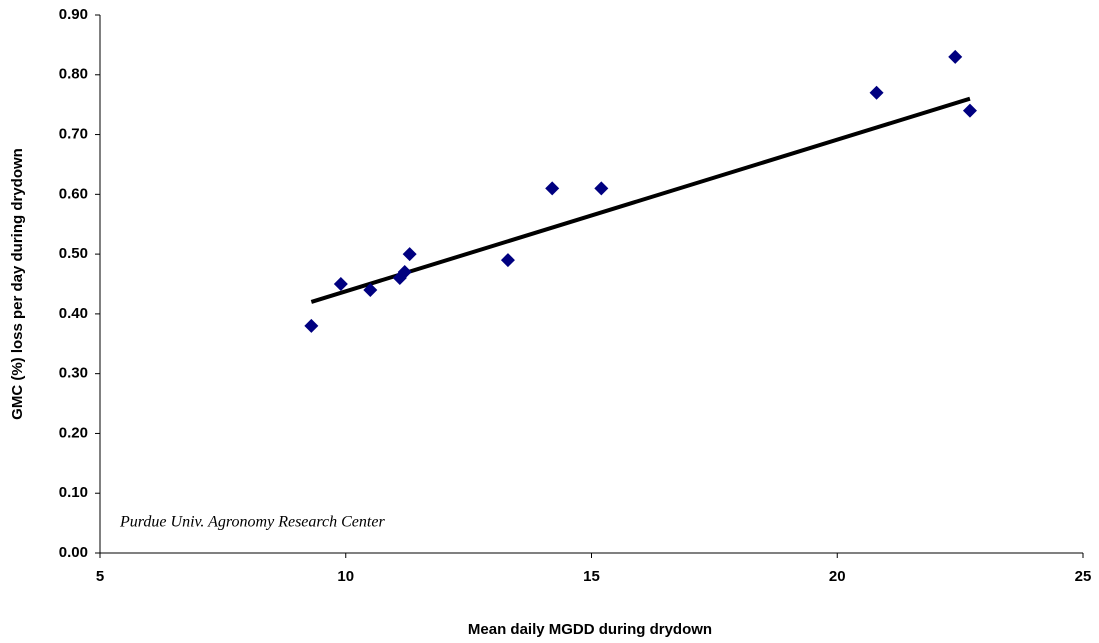  I want to click on x-tick-label: 10, so click(345, 576).